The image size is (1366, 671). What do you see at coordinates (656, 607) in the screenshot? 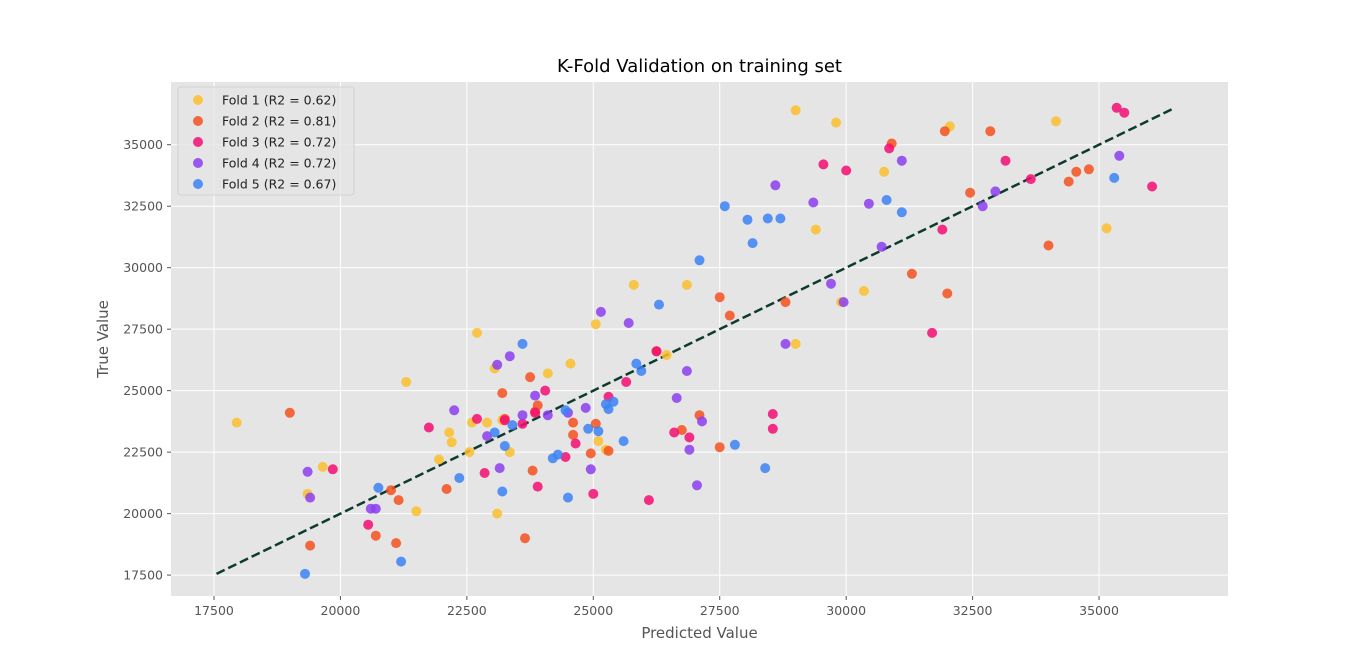
I see `x-axis-ticks: 17500 20000 22500 25000 27500 30000 32500 35000` at bounding box center [656, 607].